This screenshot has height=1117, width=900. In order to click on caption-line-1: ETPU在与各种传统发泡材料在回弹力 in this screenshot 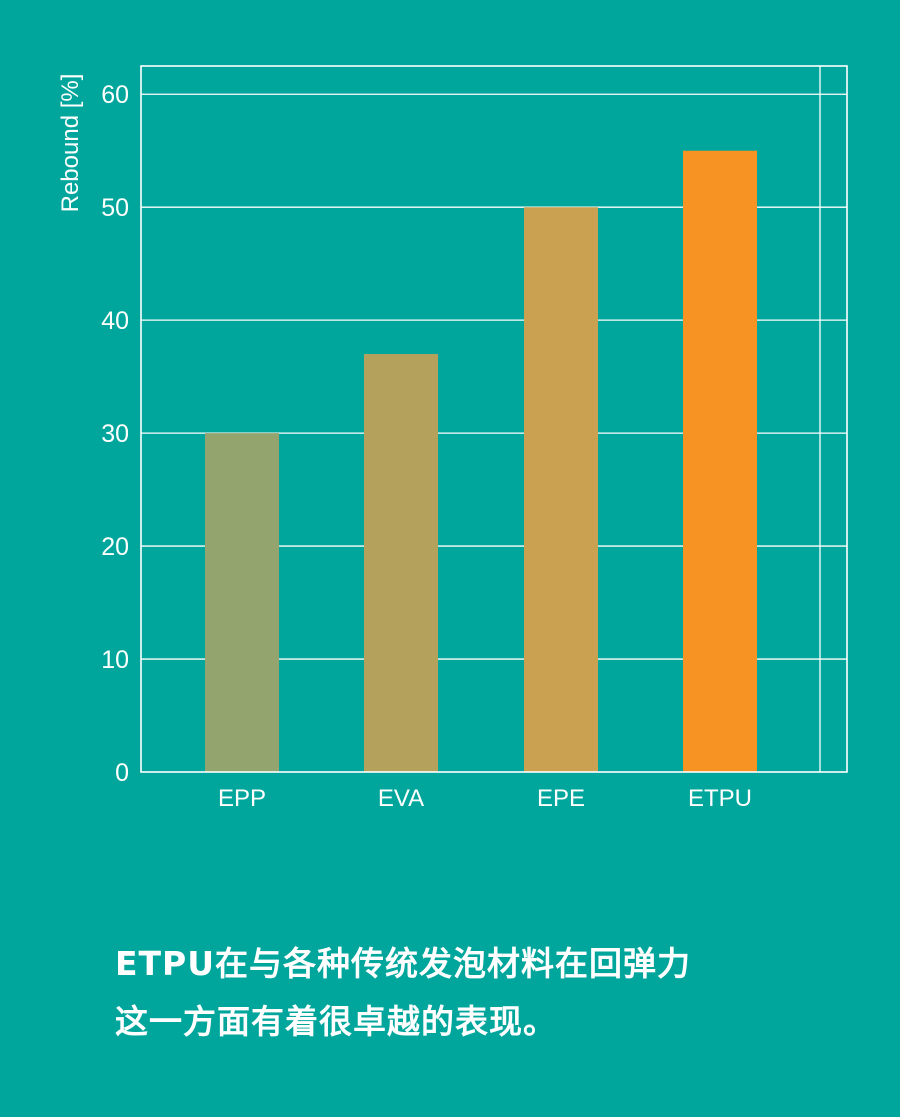, I will do `click(403, 963)`.